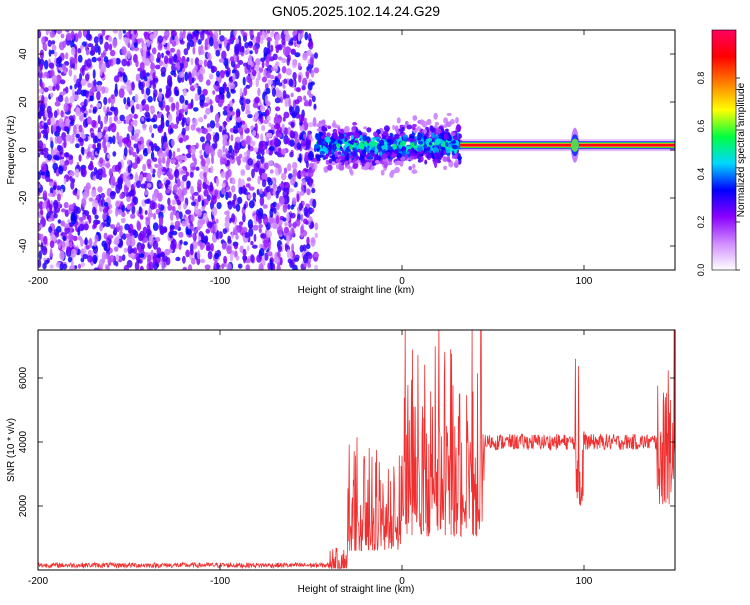  Describe the element at coordinates (356, 11) in the screenshot. I see `figure-title: GN05.2025.102.14.24.G29` at that location.